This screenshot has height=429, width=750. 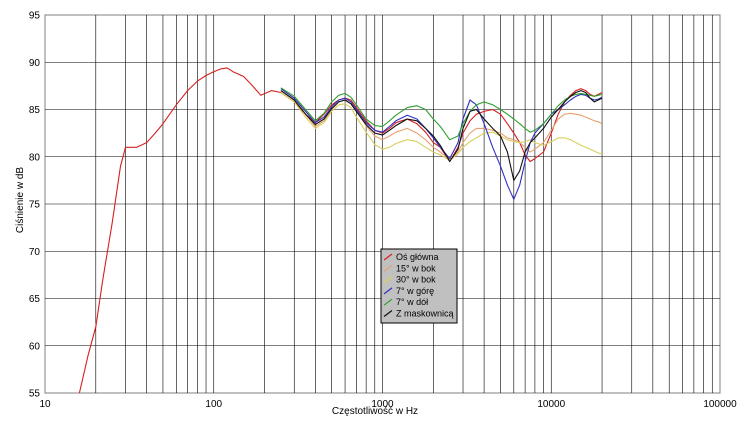 I want to click on legend-box, so click(x=419, y=286).